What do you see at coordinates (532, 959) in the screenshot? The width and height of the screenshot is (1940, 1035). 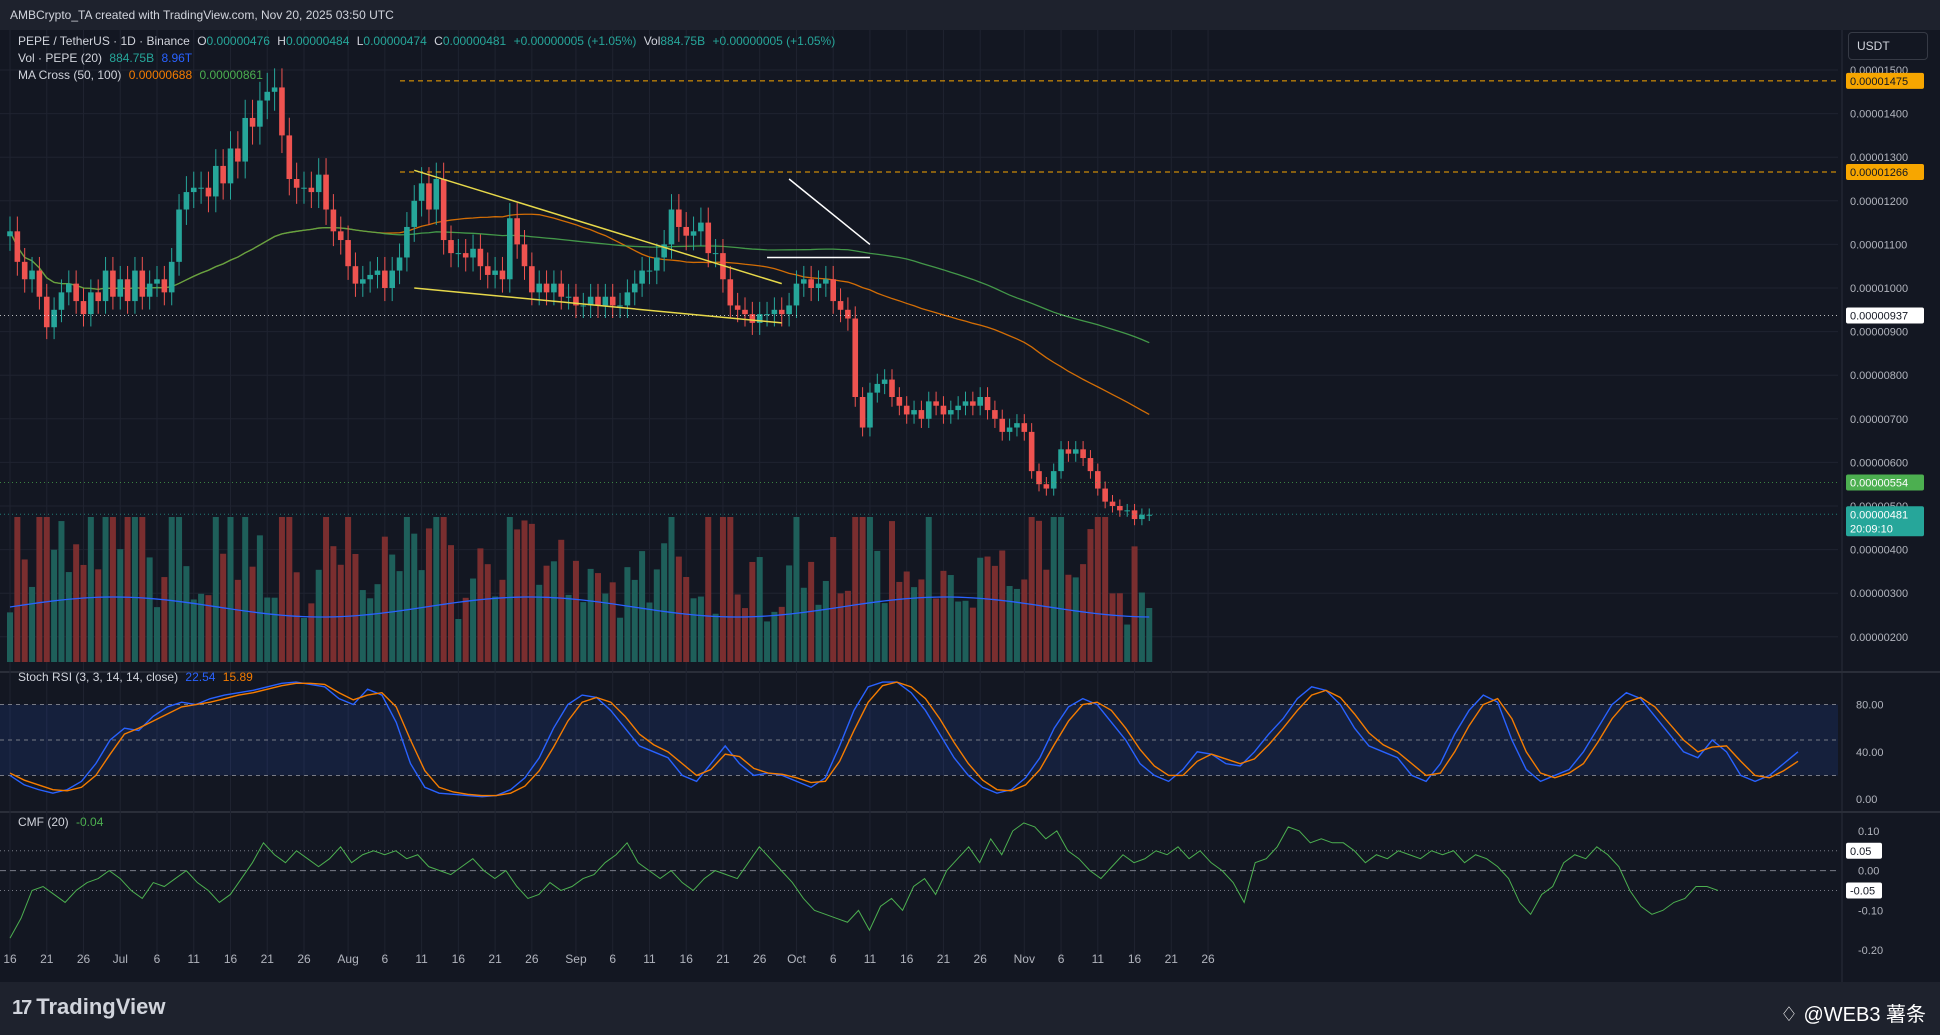 I see `date-tick-label: 26` at bounding box center [532, 959].